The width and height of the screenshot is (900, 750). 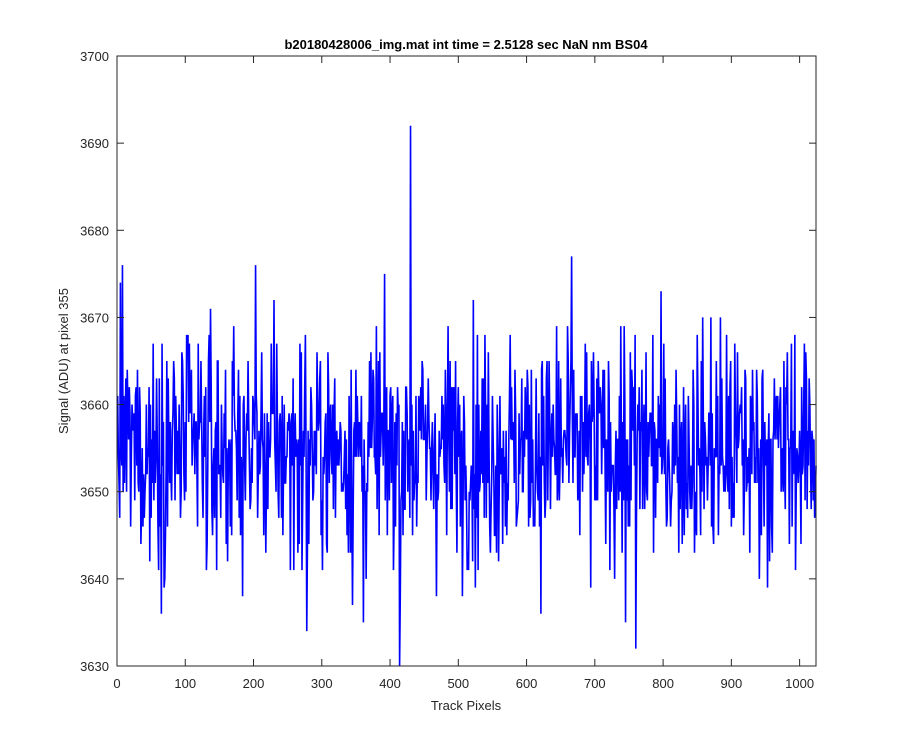 What do you see at coordinates (799, 683) in the screenshot?
I see `x-tick-label: 1000` at bounding box center [799, 683].